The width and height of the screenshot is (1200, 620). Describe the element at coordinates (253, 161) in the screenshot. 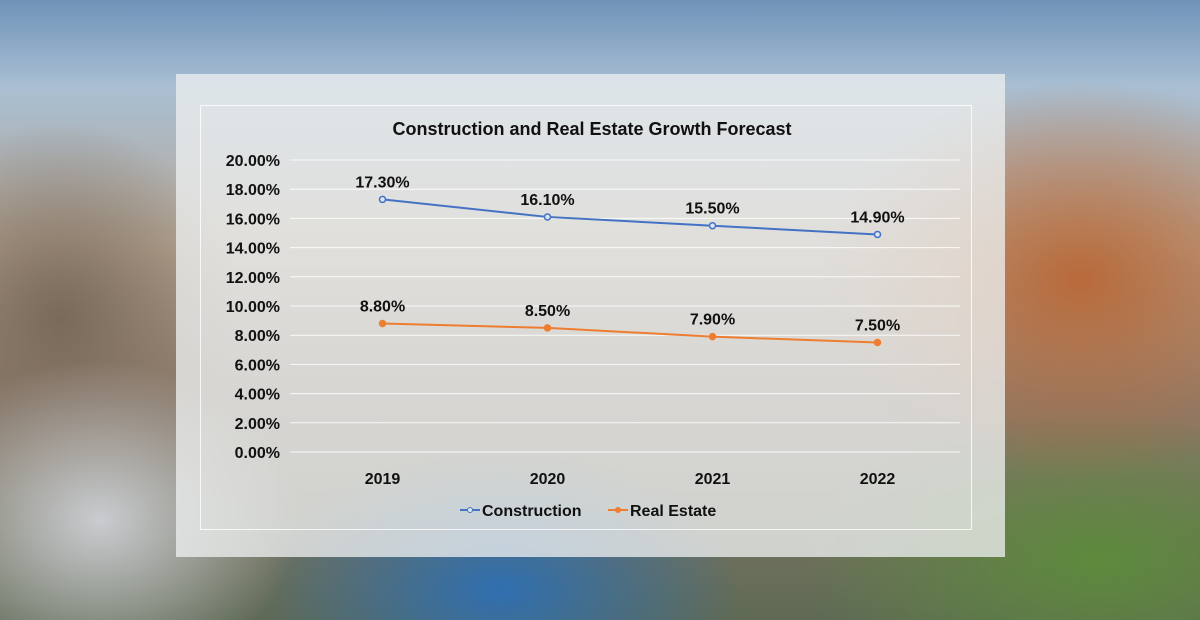

I see `y-tick-label: 20.00%` at that location.